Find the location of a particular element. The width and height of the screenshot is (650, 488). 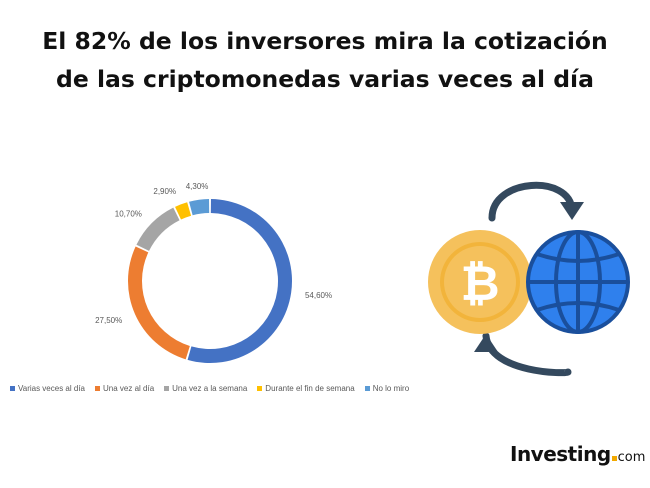

legend-label: Durante el fin de semana is located at coordinates (310, 388).